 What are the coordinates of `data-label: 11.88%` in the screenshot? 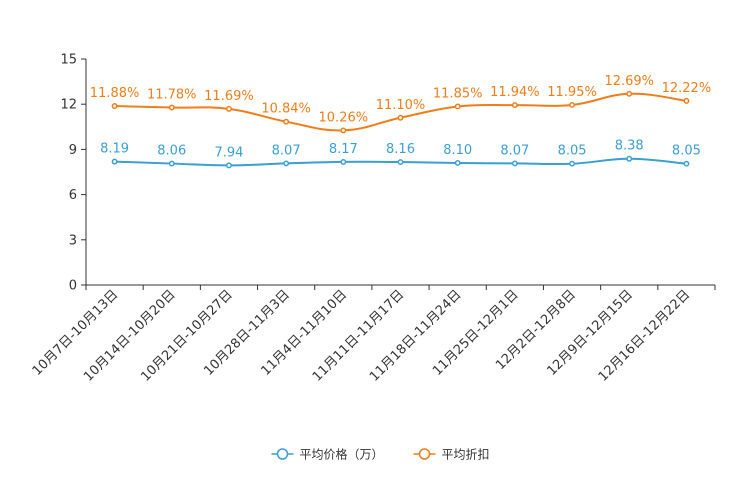 It's located at (115, 93).